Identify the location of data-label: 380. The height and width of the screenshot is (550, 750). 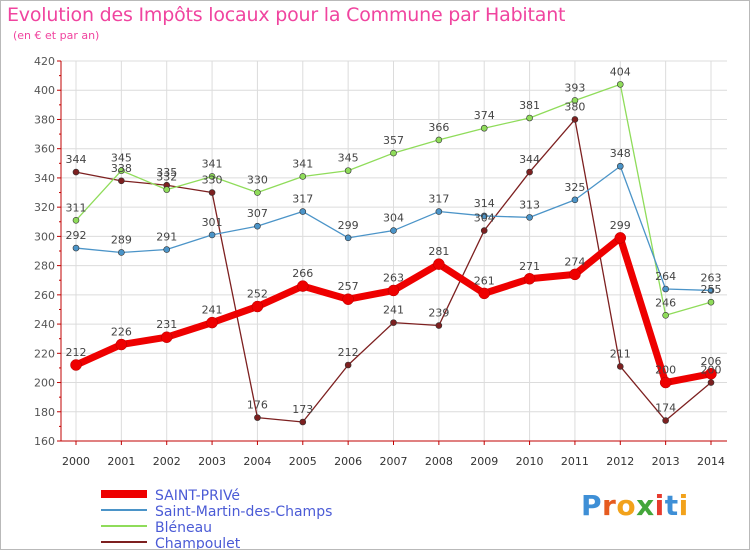
(574, 106).